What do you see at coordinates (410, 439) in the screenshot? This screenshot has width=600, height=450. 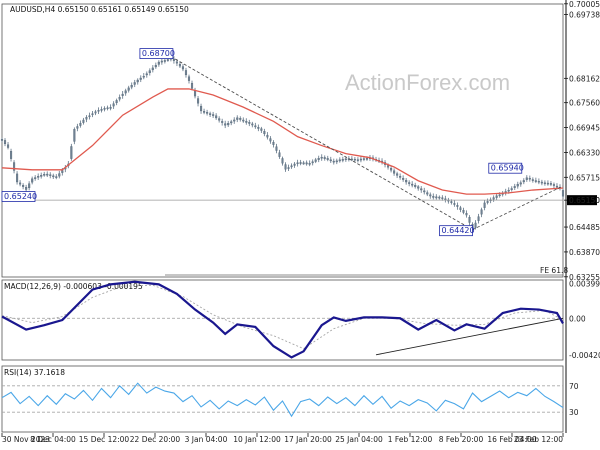 I see `x-tick-label-8: 1 Feb 12:00` at bounding box center [410, 439].